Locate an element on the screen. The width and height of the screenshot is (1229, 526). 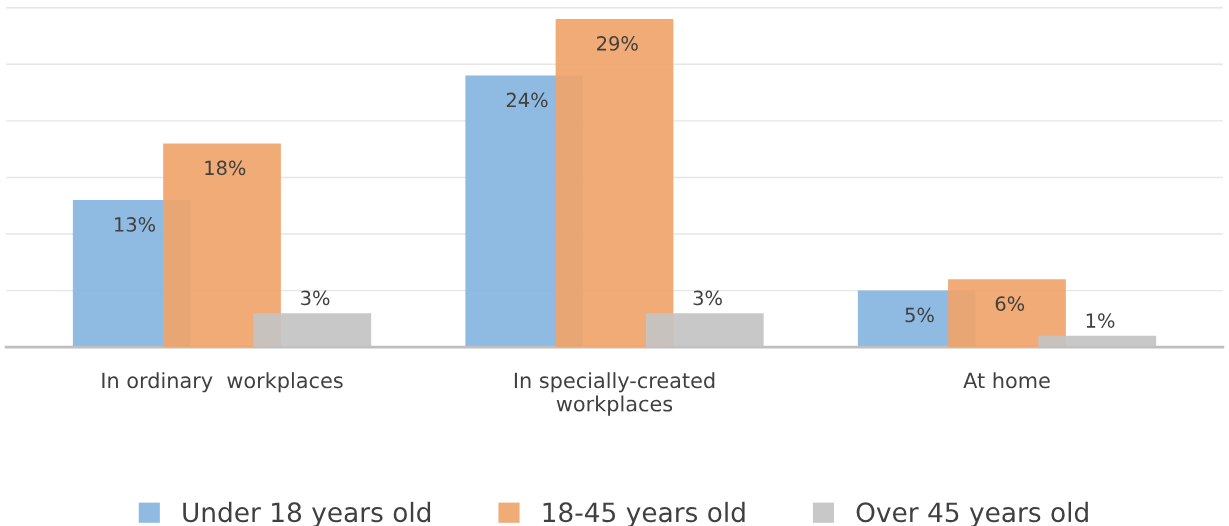
data-label: 29% is located at coordinates (617, 43).